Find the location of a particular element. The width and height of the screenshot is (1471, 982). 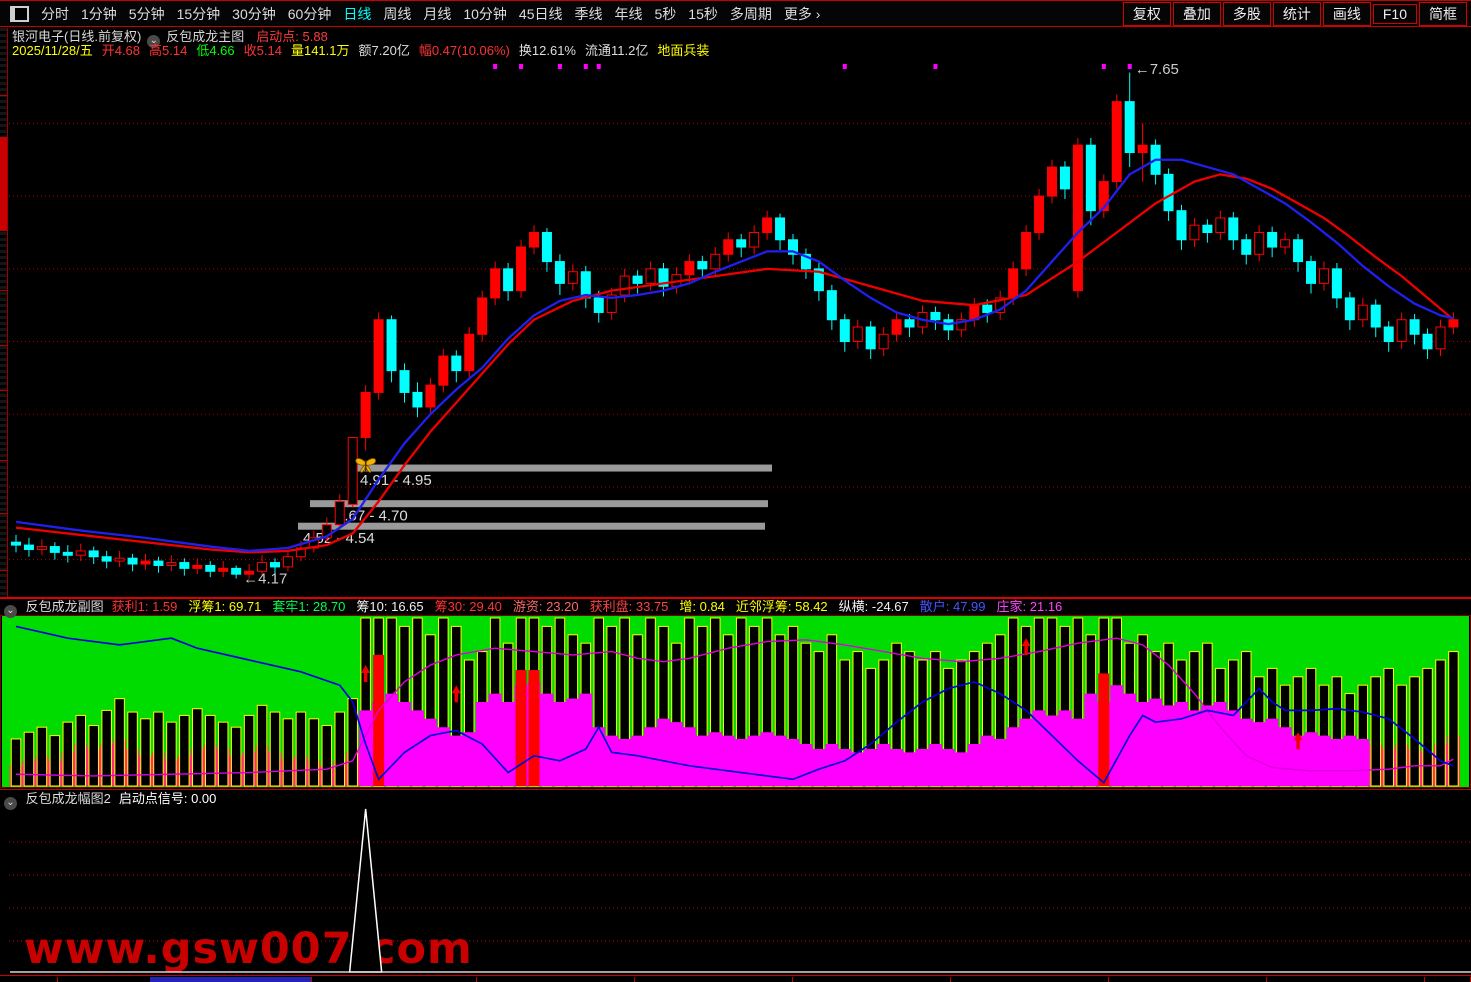

time-axis-strip is located at coordinates (735, 978).